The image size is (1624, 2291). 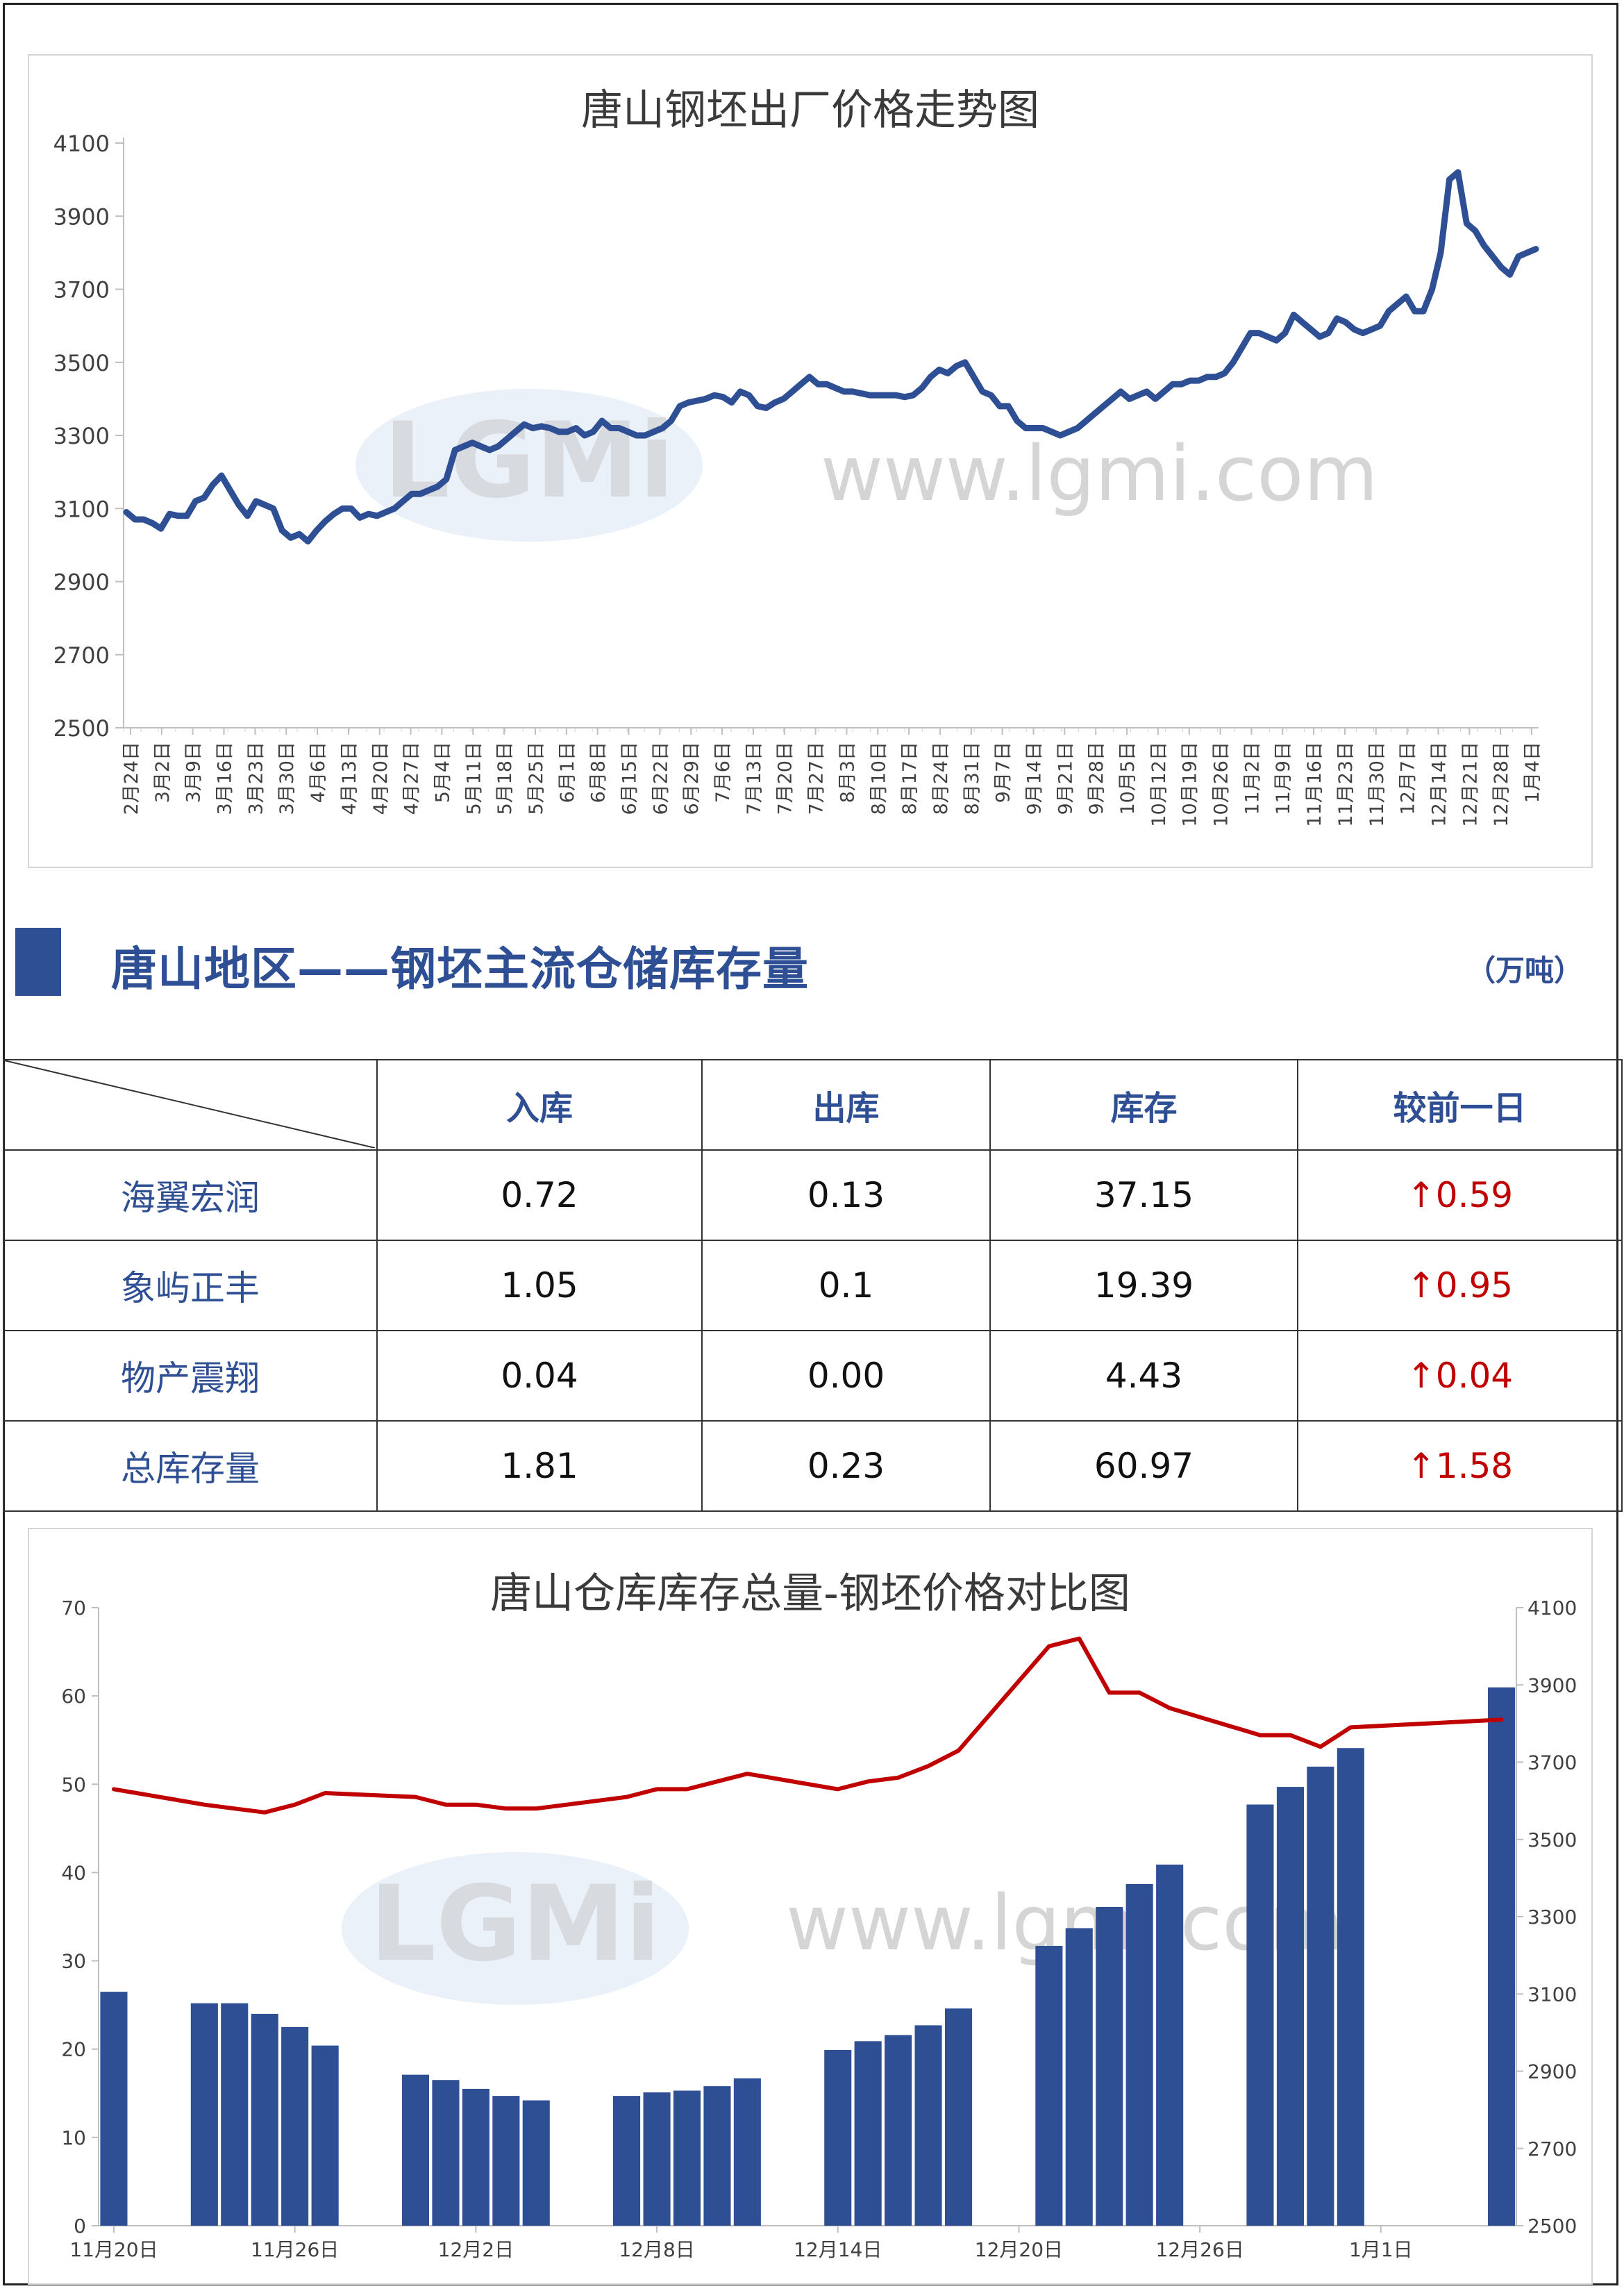 What do you see at coordinates (1460, 1376) in the screenshot?
I see `cell-change: ↑0.04` at bounding box center [1460, 1376].